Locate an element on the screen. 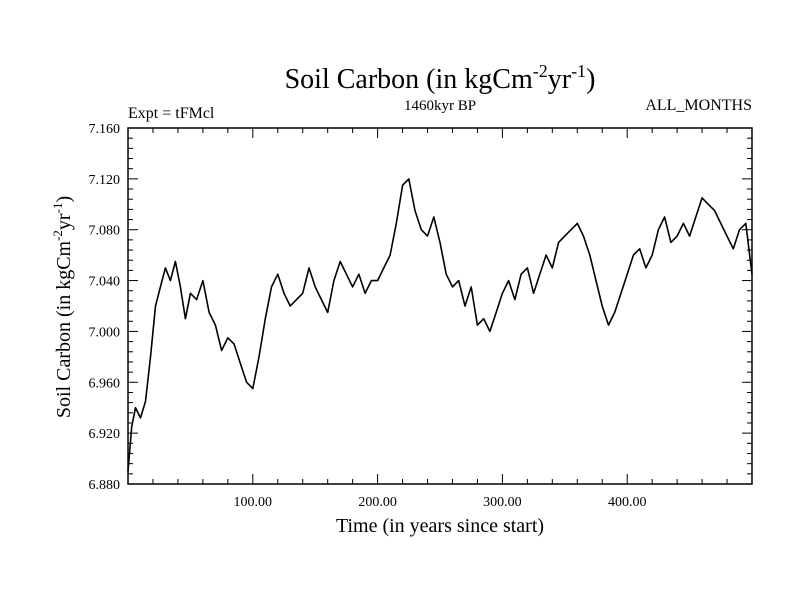  y-tick-label: 7.040 is located at coordinates (105, 282).